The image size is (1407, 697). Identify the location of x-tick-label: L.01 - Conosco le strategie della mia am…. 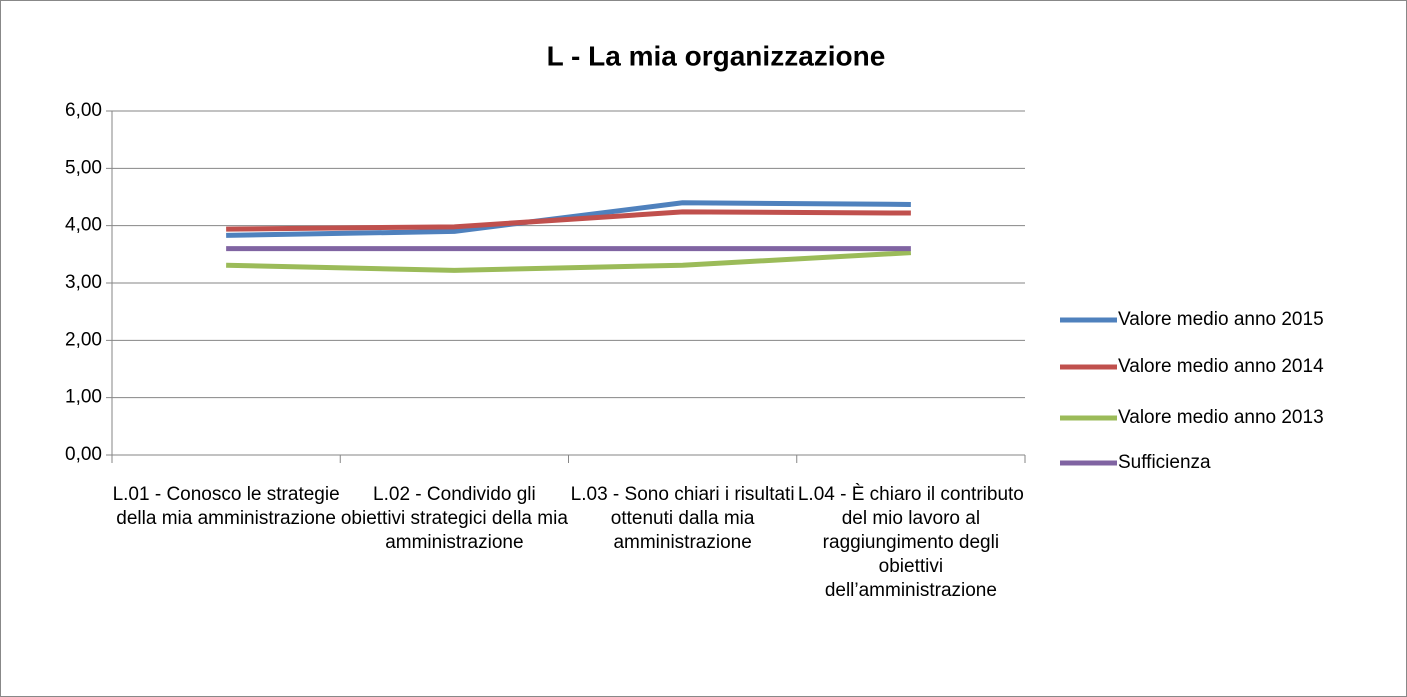
(226, 506).